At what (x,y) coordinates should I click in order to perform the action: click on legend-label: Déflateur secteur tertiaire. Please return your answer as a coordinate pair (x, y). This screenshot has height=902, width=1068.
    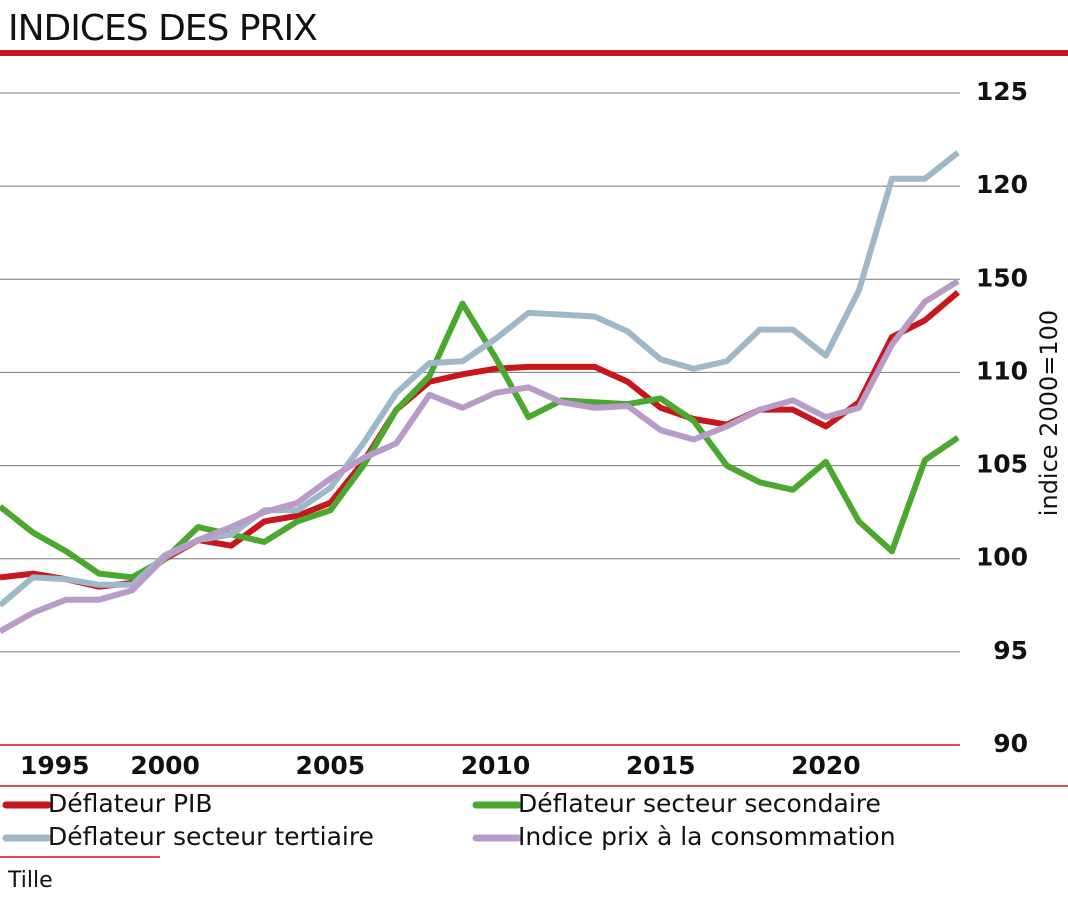
    Looking at the image, I should click on (211, 836).